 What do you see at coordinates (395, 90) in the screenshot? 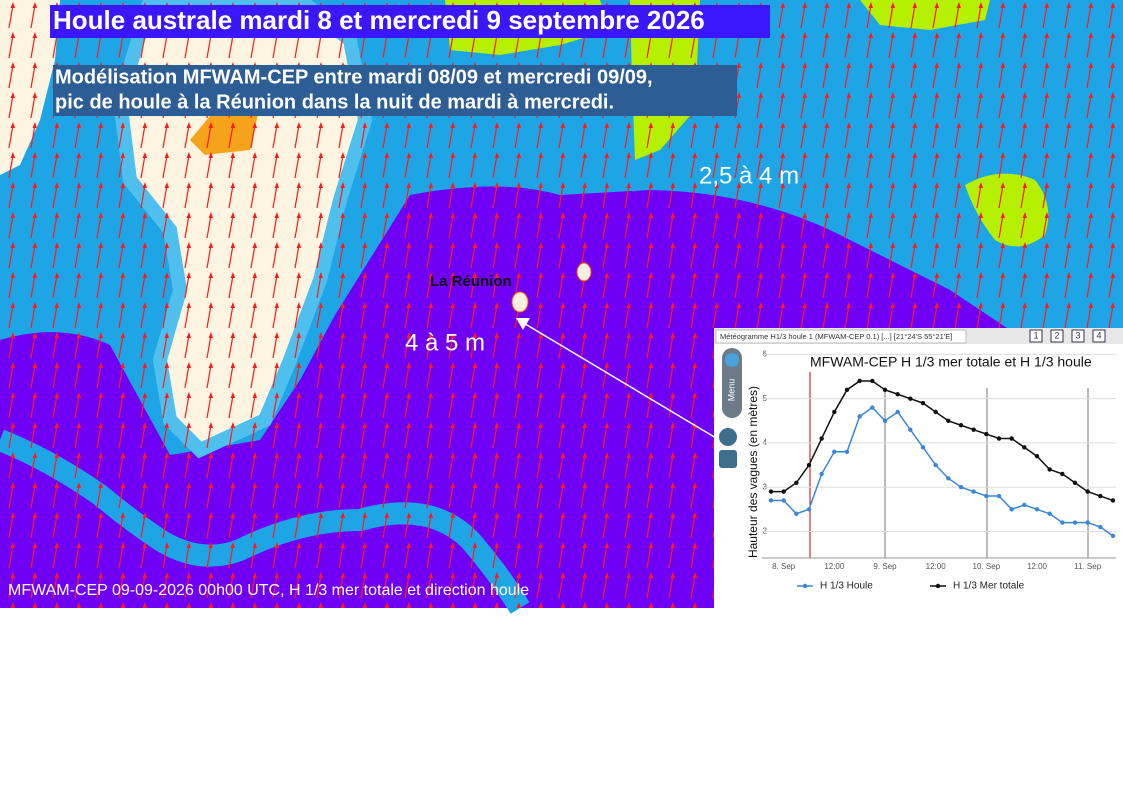
I see `subtitle-box` at bounding box center [395, 90].